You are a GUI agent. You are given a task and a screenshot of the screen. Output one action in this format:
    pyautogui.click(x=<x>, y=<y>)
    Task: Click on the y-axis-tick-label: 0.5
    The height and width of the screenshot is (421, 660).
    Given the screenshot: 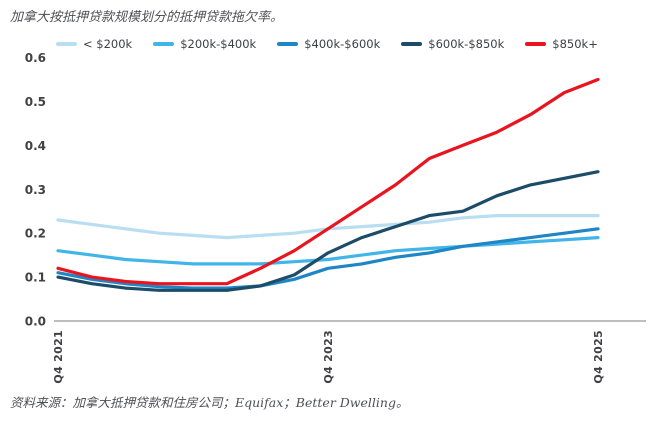 What is the action you would take?
    pyautogui.click(x=35, y=102)
    